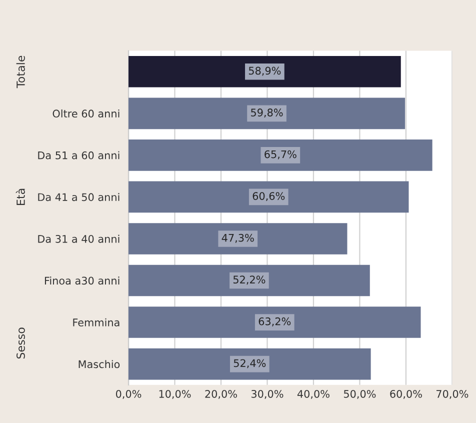 The height and width of the screenshot is (423, 476). Describe the element at coordinates (86, 113) in the screenshot. I see `y-tick-label: Oltre 60 anni` at that location.